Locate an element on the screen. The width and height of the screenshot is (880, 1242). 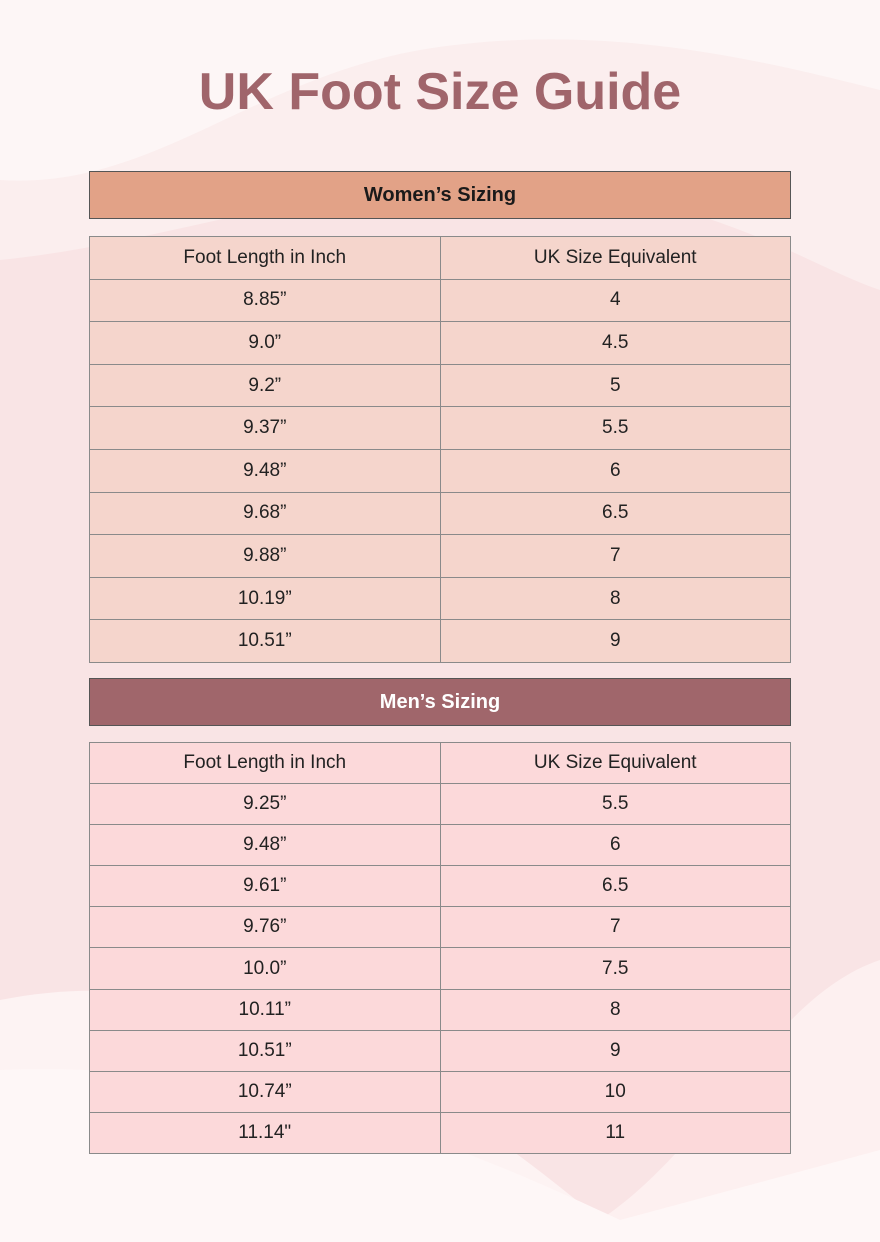
table-row: 11.14" 11 is located at coordinates (440, 1132).